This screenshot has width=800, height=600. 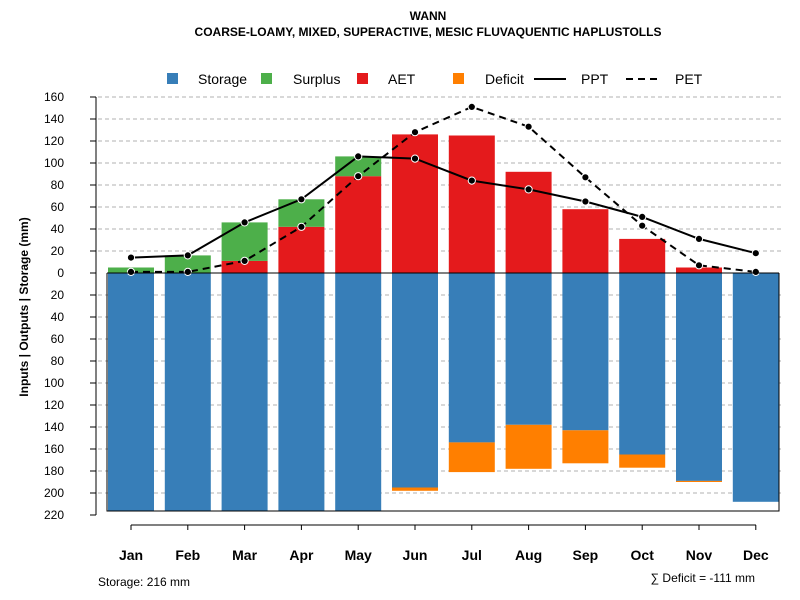 I want to click on ppt-legend-label: PPT, so click(x=595, y=79).